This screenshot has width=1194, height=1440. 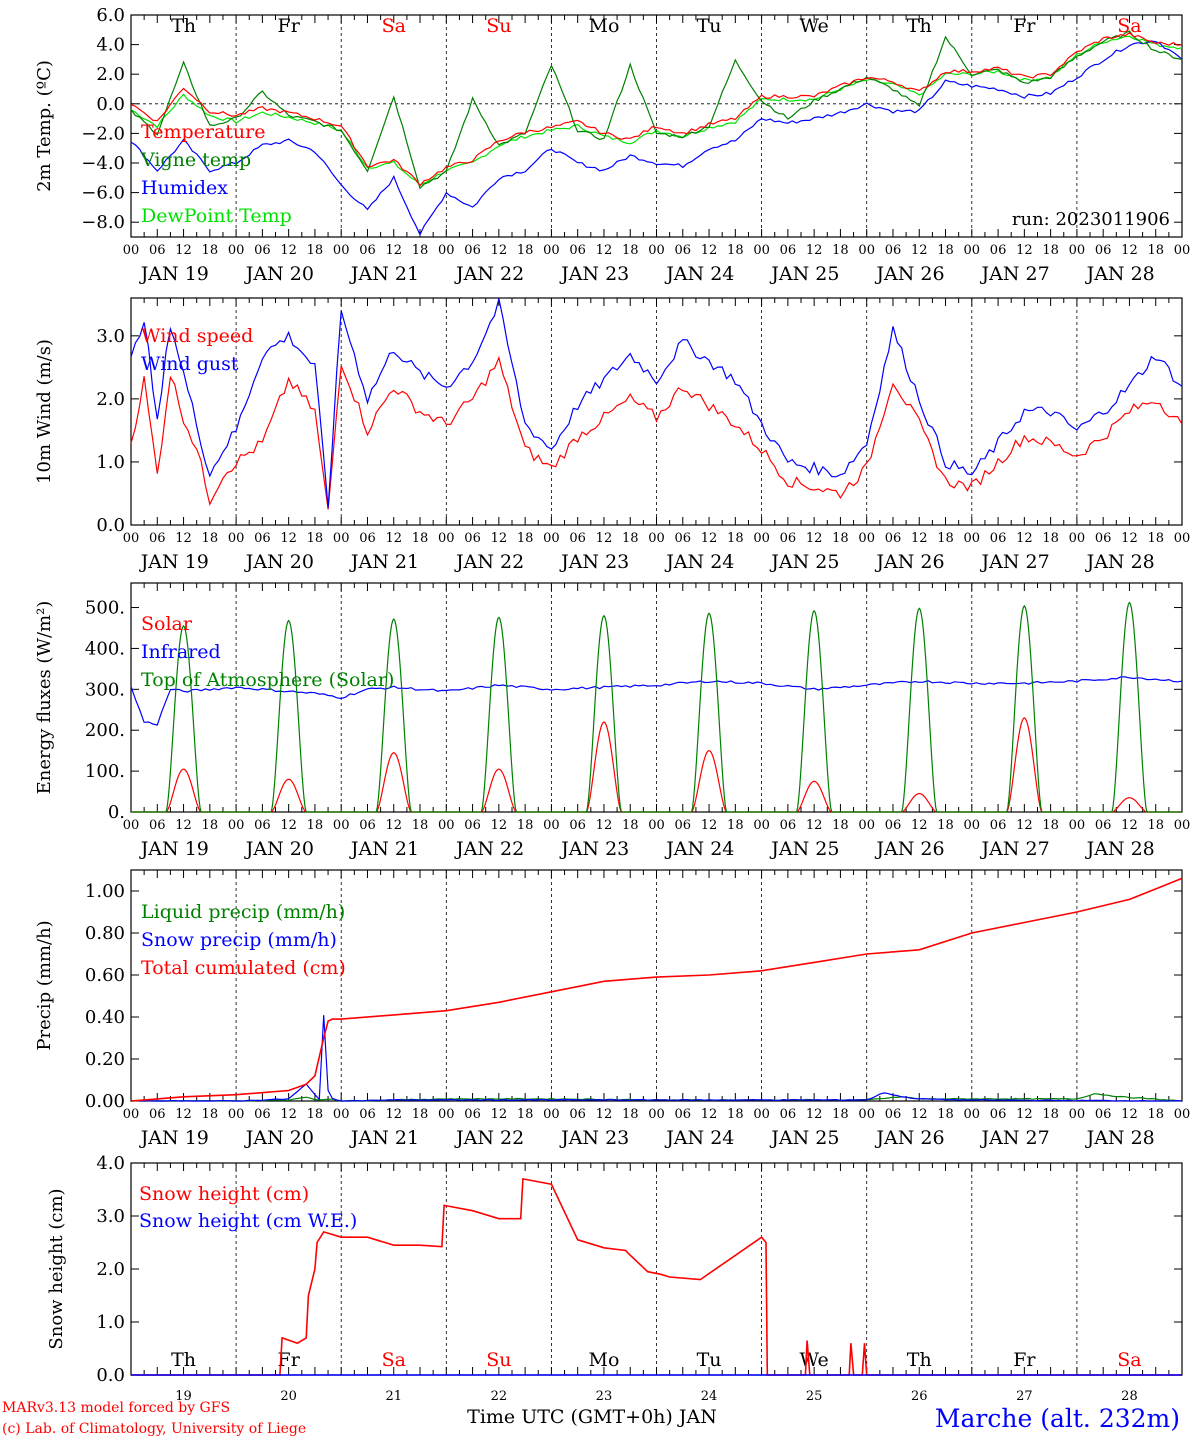 I want to click on day-number-label: 27, so click(x=1024, y=1396).